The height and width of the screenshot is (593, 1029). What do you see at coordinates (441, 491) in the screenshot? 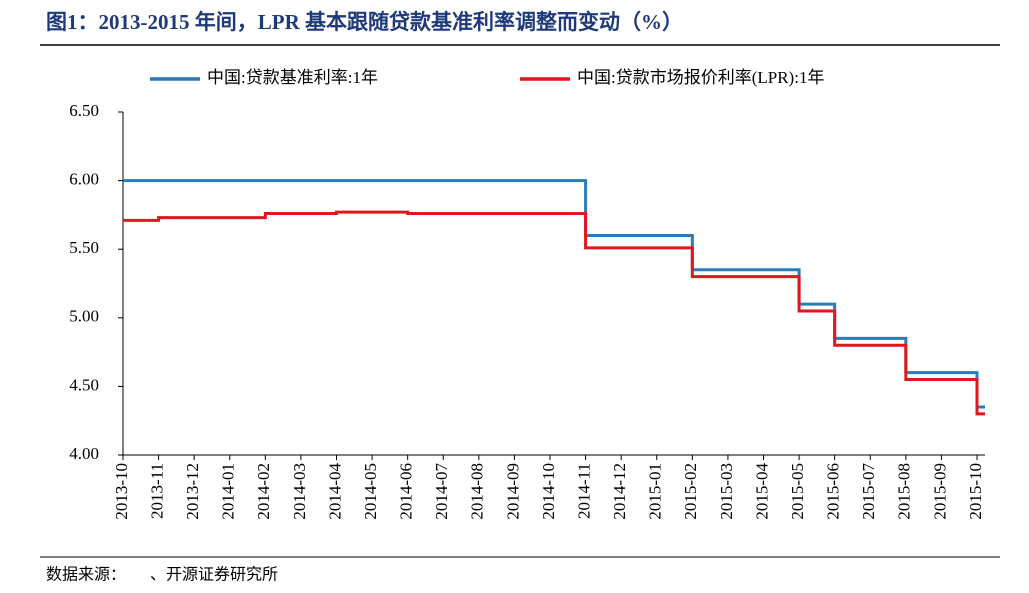
I see `x-tick-label: 2014-07` at bounding box center [441, 491].